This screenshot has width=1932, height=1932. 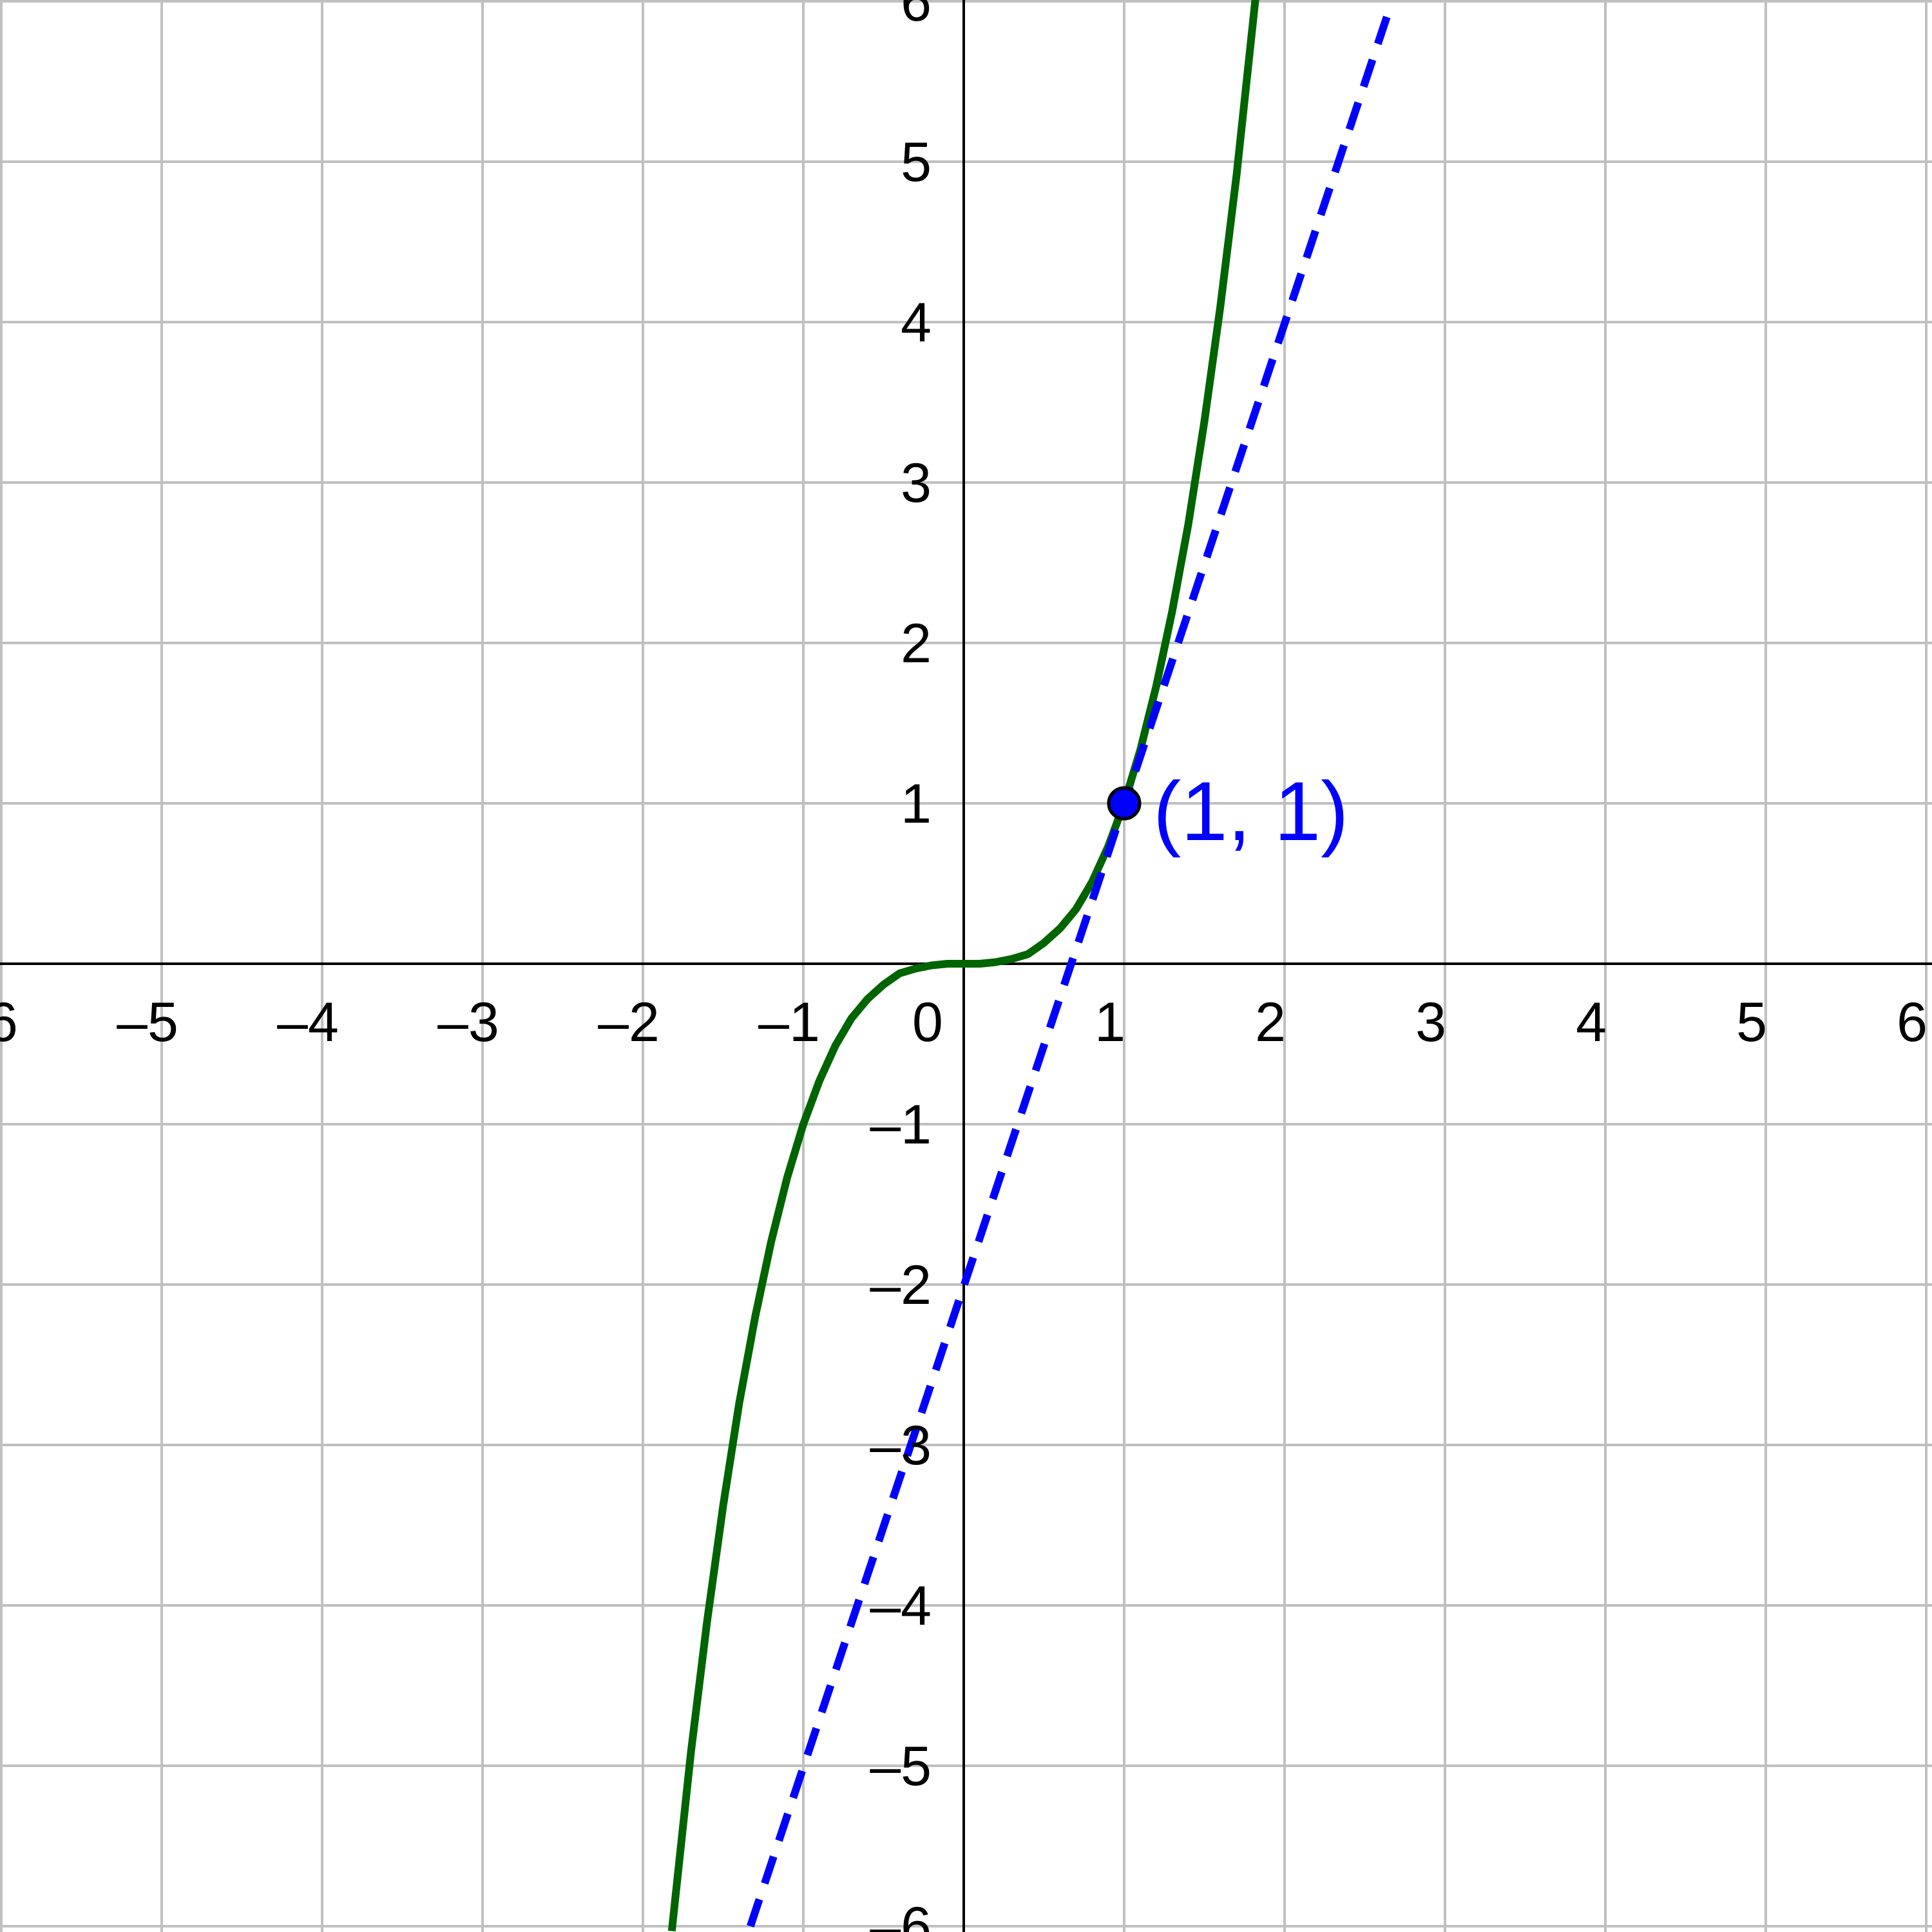 I want to click on y-tick-label: 5, so click(x=916, y=162).